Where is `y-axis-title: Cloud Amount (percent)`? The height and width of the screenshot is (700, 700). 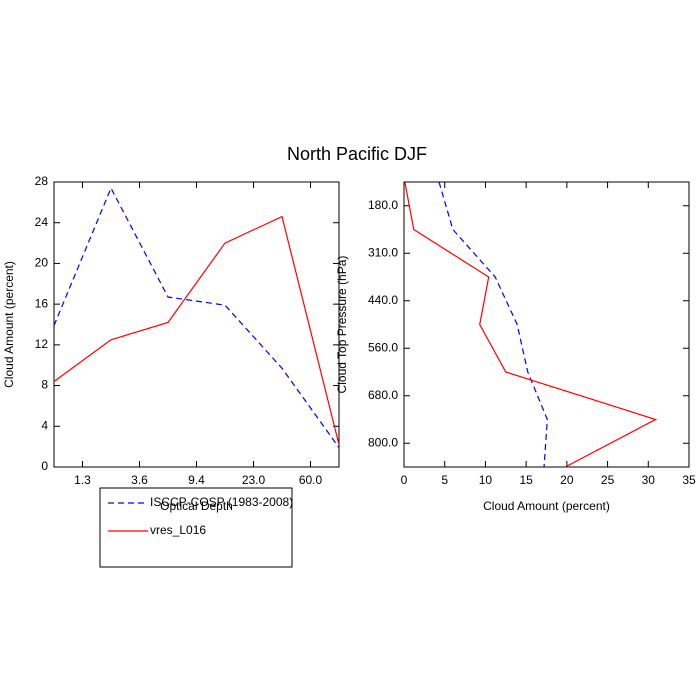 y-axis-title: Cloud Amount (percent) is located at coordinates (9, 324).